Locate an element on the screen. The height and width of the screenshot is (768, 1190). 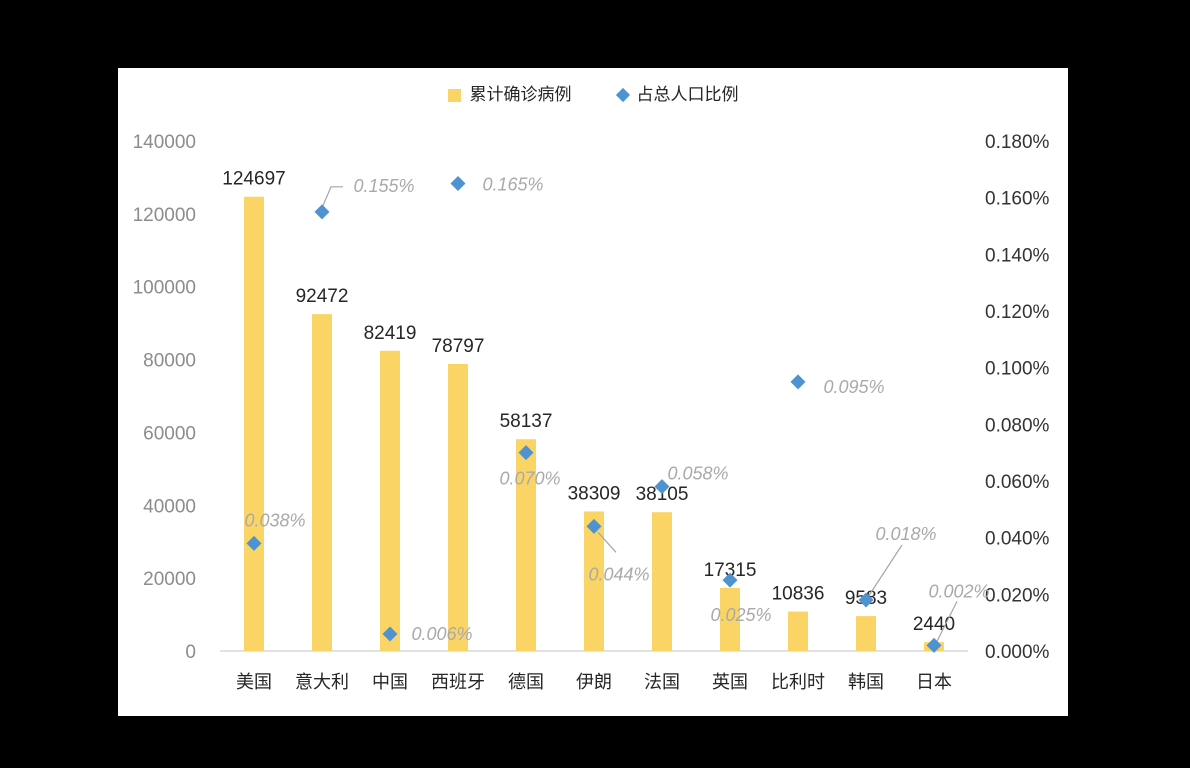
bar-value-label: 82419 is located at coordinates (390, 333).